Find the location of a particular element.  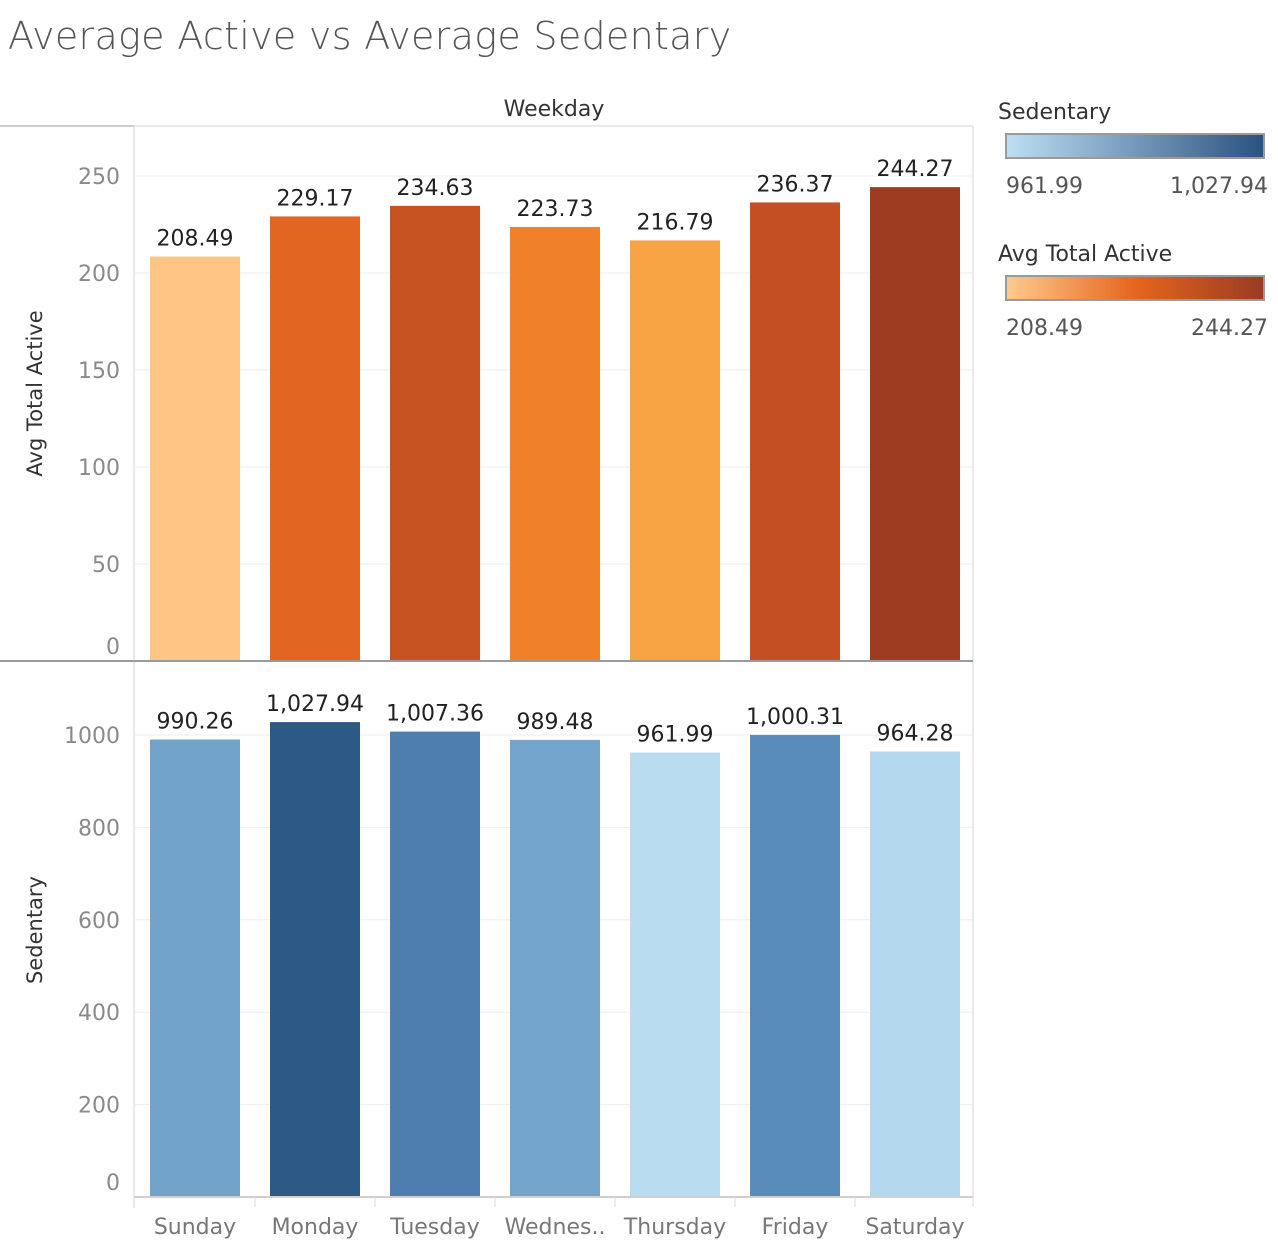

chart-title: Average Active vs Average Sedentary is located at coordinates (370, 36).